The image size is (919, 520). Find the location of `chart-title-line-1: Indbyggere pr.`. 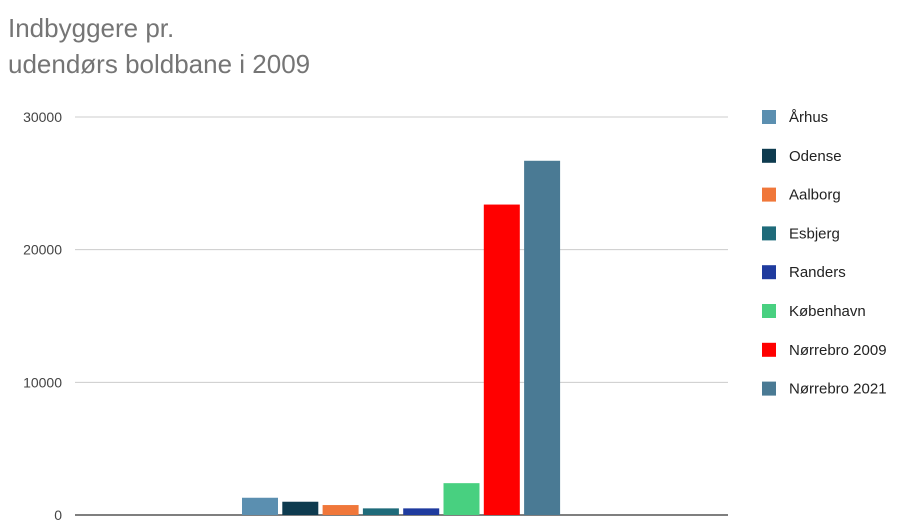

chart-title-line-1: Indbyggere pr. is located at coordinates (91, 28).